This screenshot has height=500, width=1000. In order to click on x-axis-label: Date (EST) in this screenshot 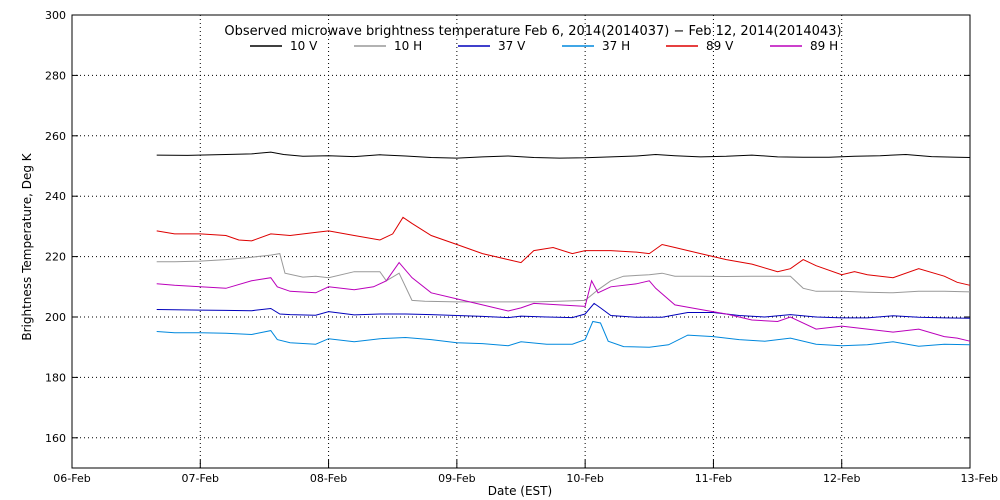, I will do `click(520, 491)`.